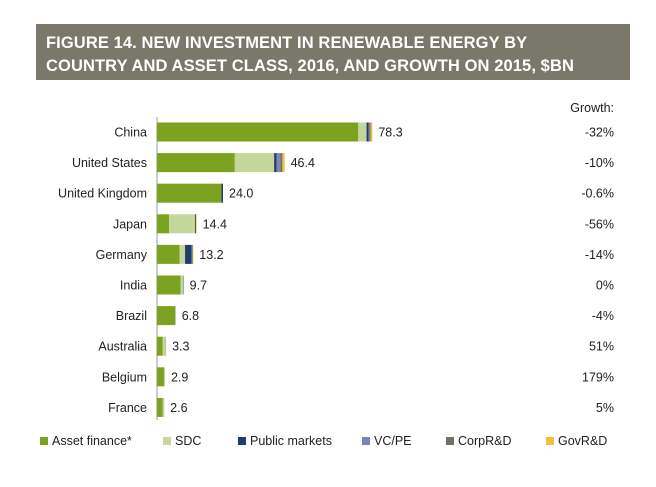  What do you see at coordinates (599, 224) in the screenshot?
I see `growth-value-japan: -56%` at bounding box center [599, 224].